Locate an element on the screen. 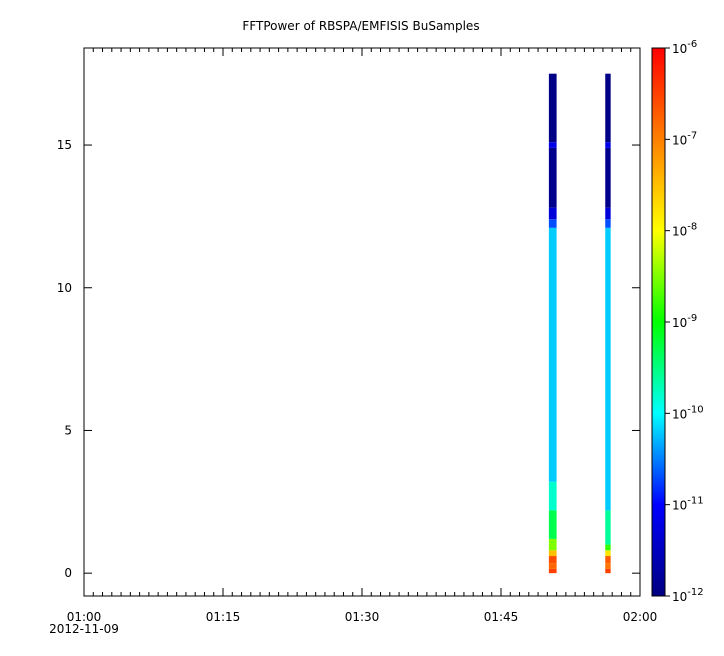 This screenshot has height=656, width=724. data-cell-block1-band6 is located at coordinates (552, 524).